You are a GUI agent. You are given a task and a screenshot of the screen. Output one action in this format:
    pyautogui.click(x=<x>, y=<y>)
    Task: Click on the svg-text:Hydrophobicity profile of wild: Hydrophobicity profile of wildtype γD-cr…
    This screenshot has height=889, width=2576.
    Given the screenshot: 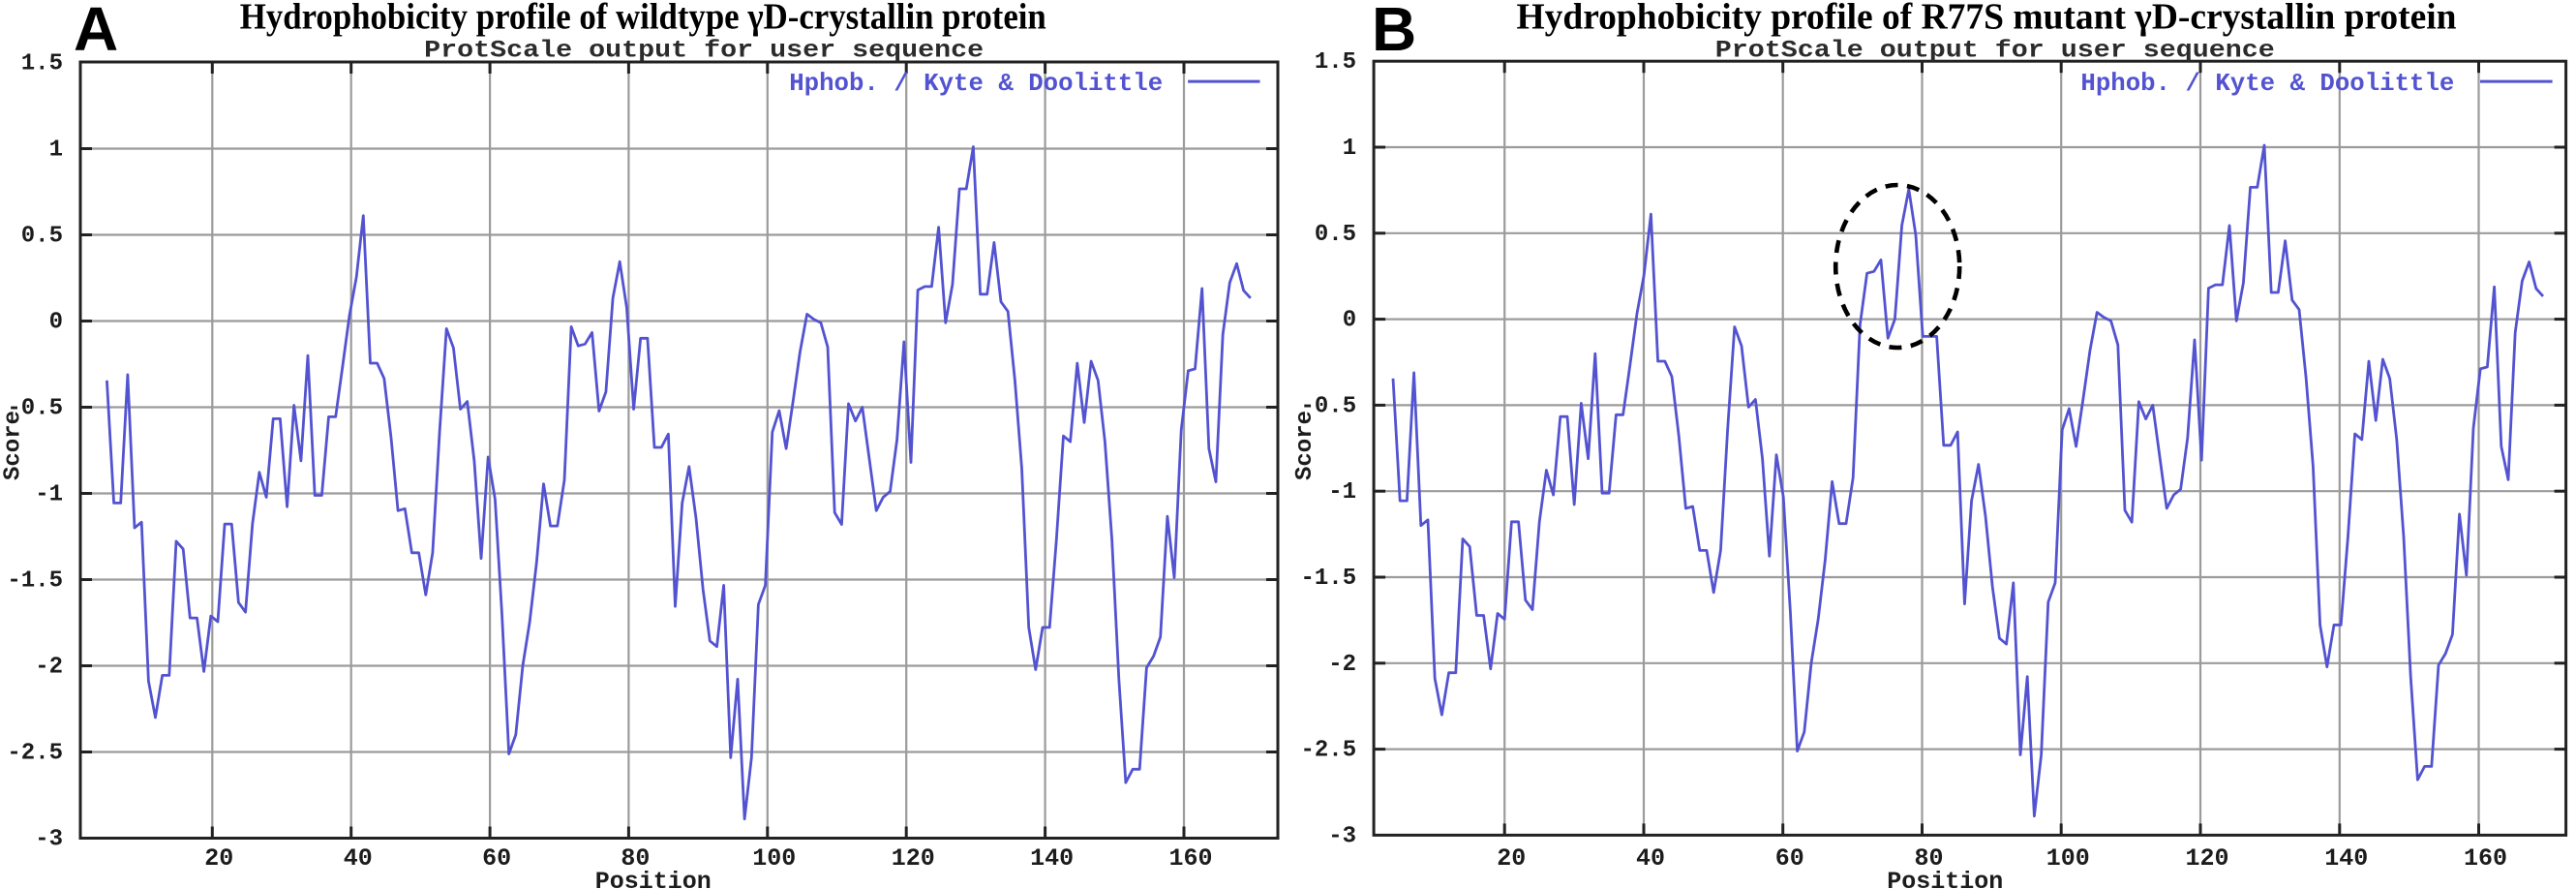 What is the action you would take?
    pyautogui.click(x=643, y=18)
    